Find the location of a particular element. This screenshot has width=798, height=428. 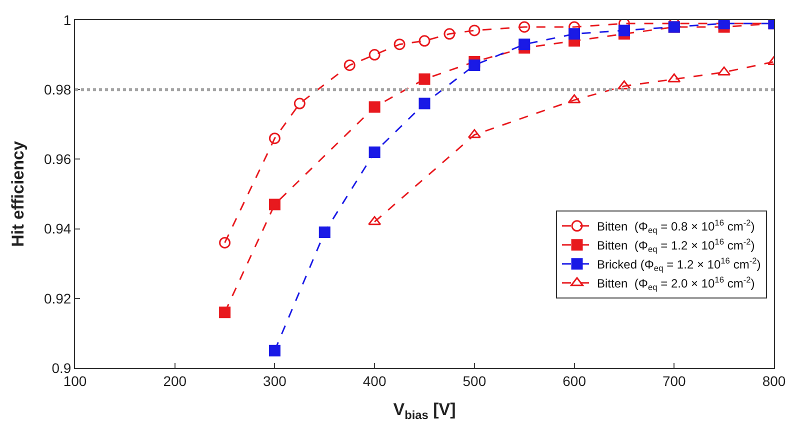

legend-label: Bitten (Φ$_{eq}$ = 2.0 × 10$^{16}$ cm$^{-2}$) is located at coordinates (676, 283).